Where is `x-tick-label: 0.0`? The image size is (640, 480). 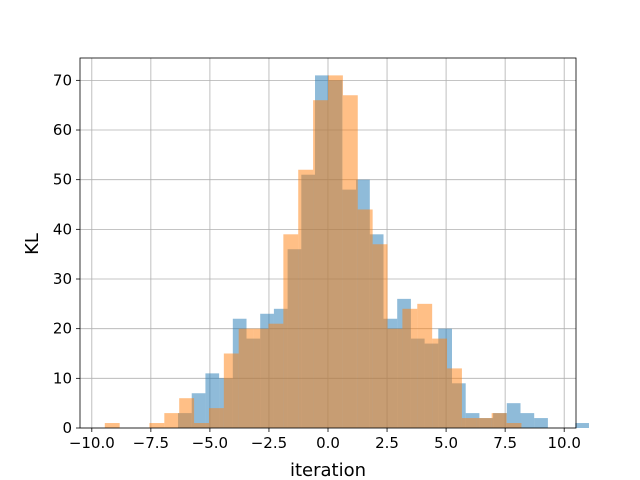 x-tick-label: 0.0 is located at coordinates (328, 443).